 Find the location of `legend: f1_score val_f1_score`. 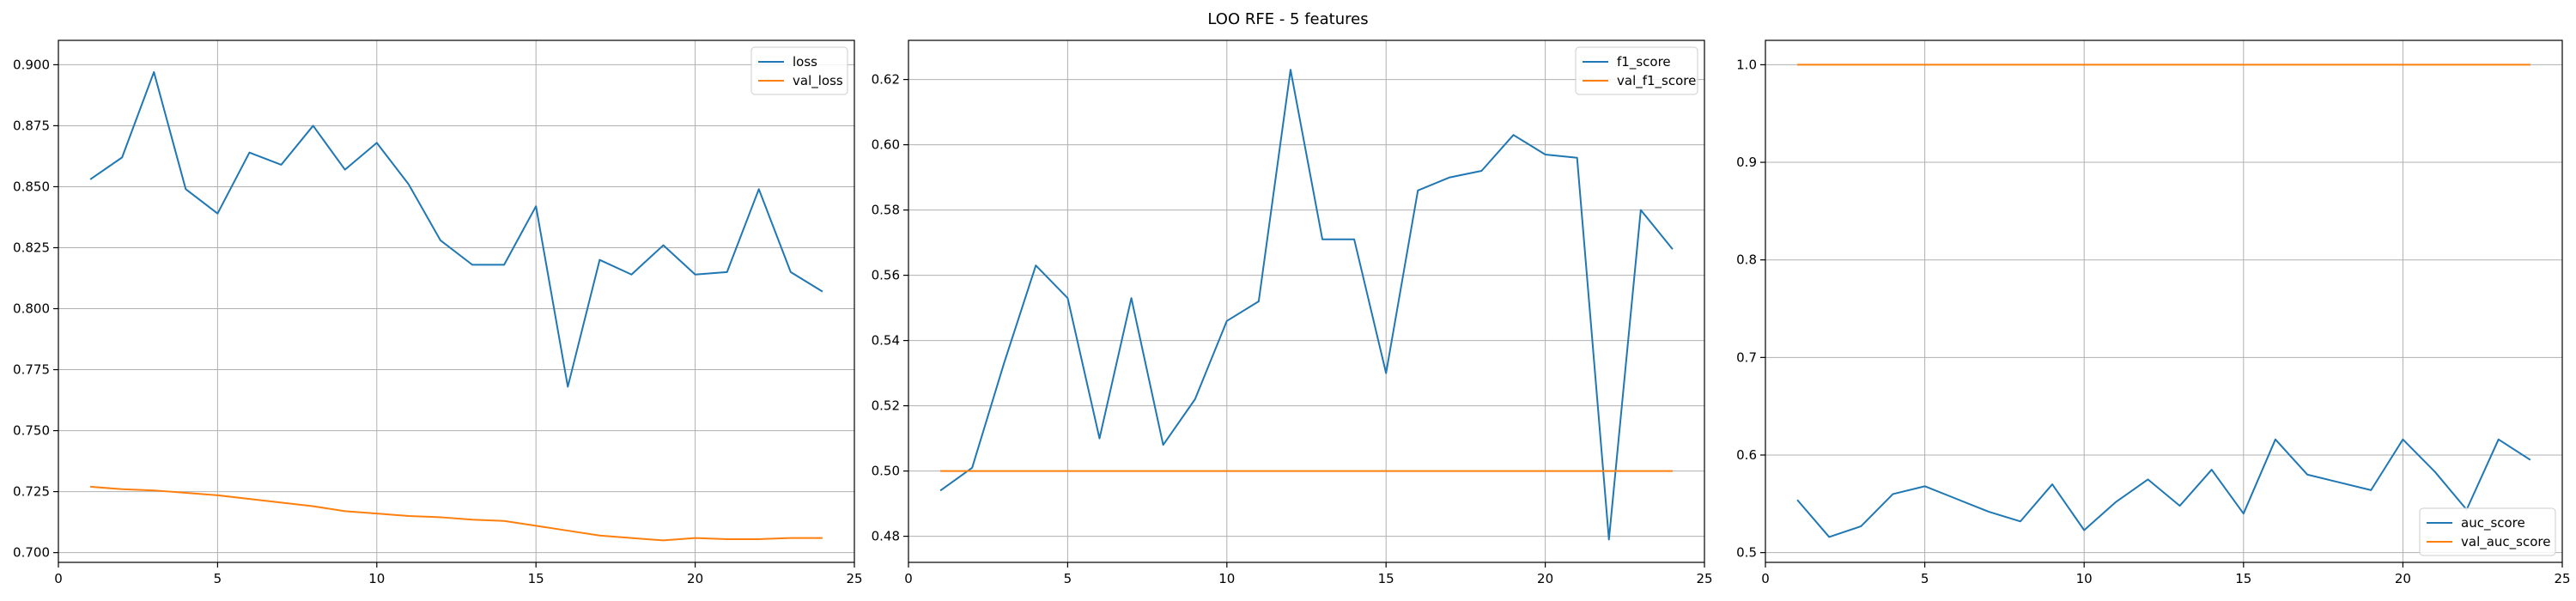

legend: f1_score val_f1_score is located at coordinates (1636, 70).